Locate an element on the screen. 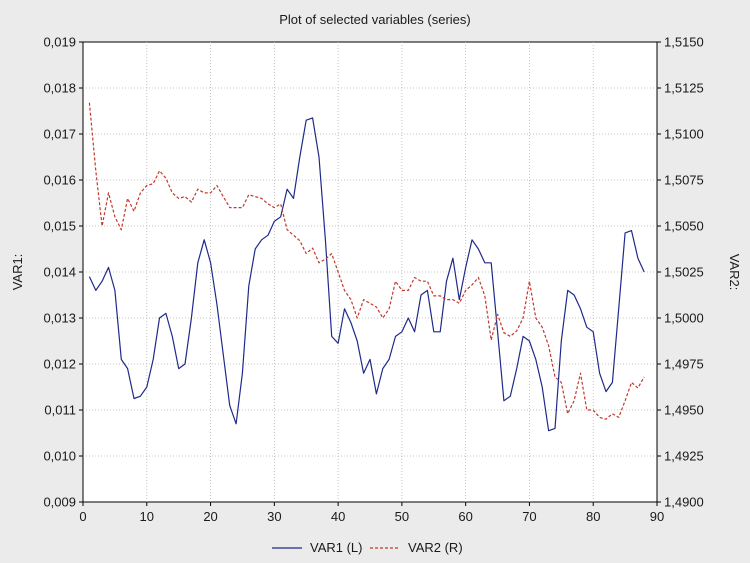 This screenshot has height=563, width=750. y-axis-right-label: VAR2: is located at coordinates (734, 272).